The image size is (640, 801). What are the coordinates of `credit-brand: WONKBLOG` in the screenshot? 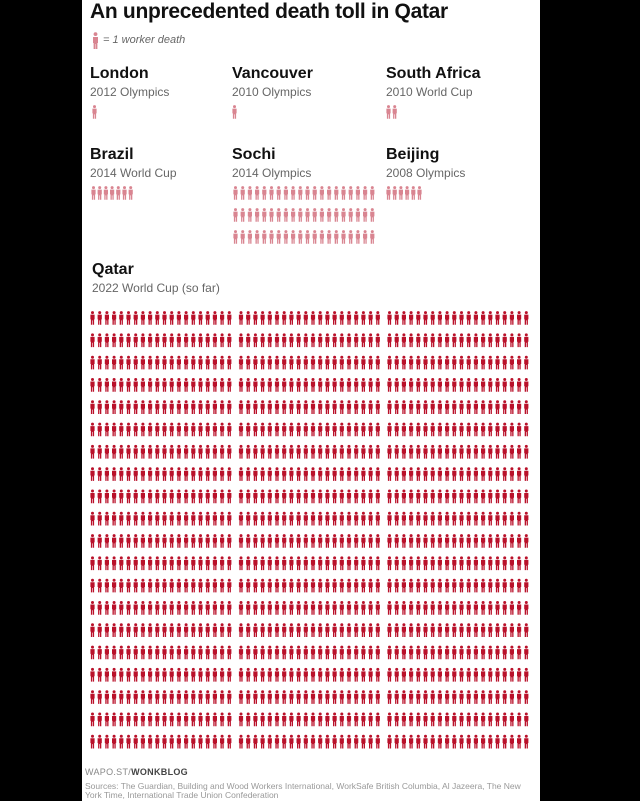 It's located at (159, 772).